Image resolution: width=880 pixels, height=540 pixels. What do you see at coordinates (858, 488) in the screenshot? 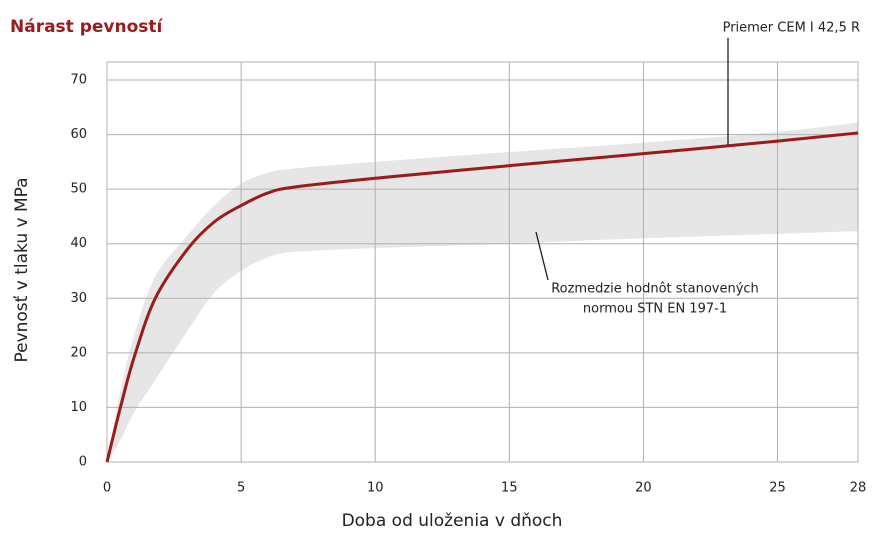
I see `x-tick-label: 28` at bounding box center [858, 488].